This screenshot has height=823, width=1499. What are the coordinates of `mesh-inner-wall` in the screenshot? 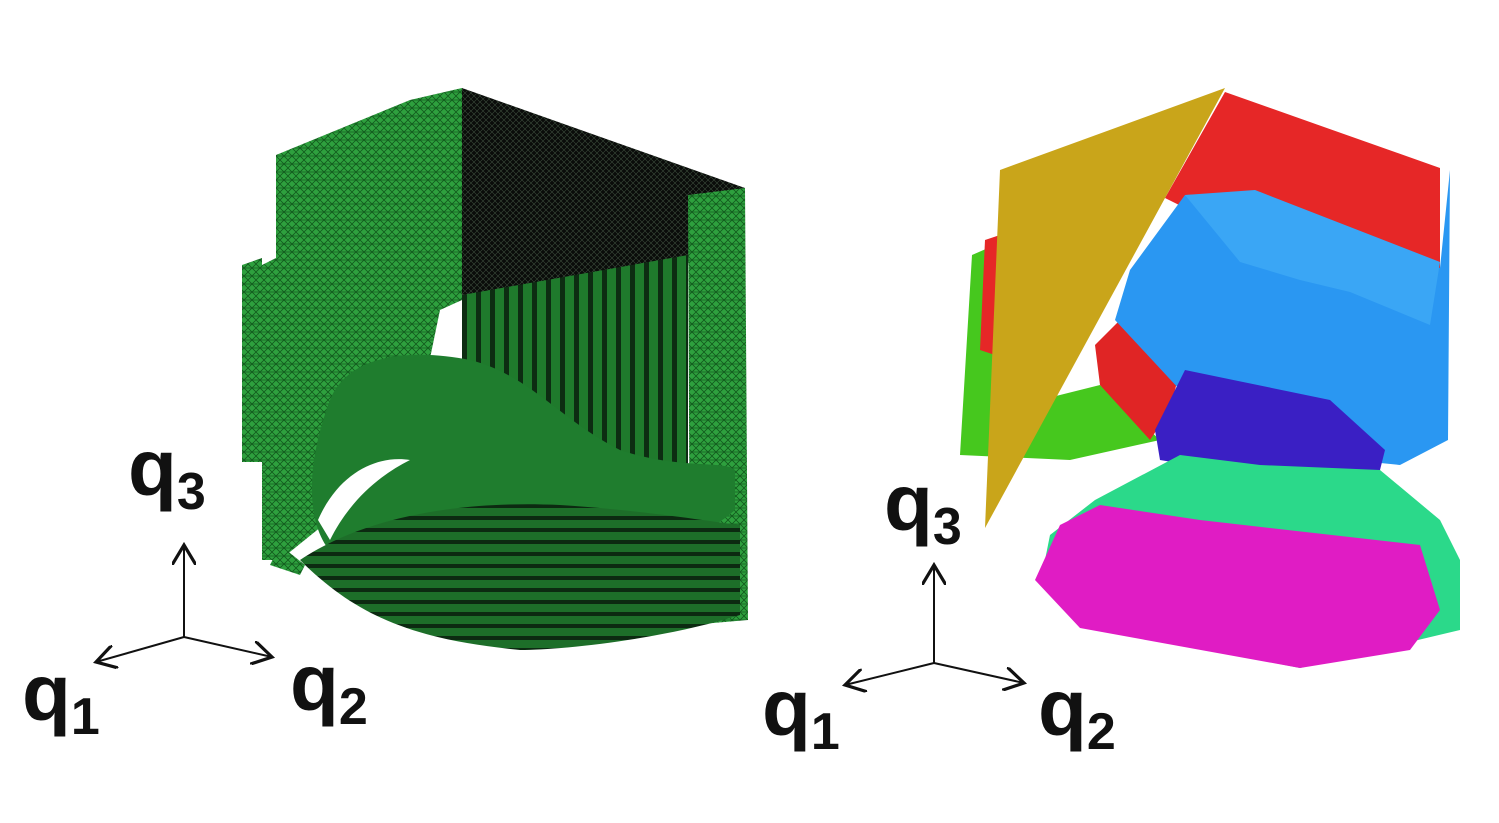 It's located at (575, 362).